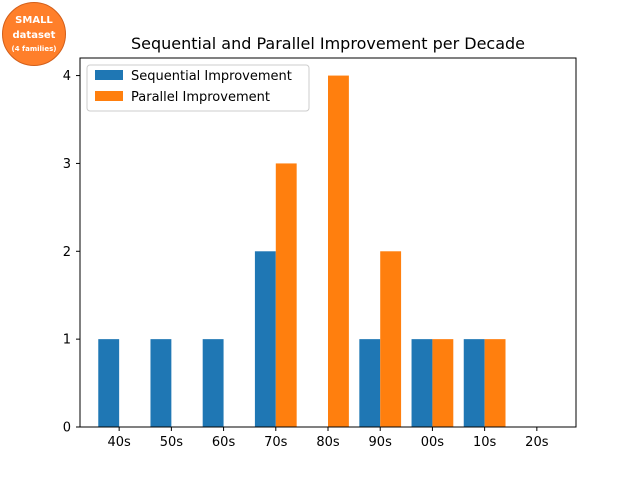 The width and height of the screenshot is (640, 480). What do you see at coordinates (200, 97) in the screenshot?
I see `legend-label-parallel: Parallel Improvement` at bounding box center [200, 97].